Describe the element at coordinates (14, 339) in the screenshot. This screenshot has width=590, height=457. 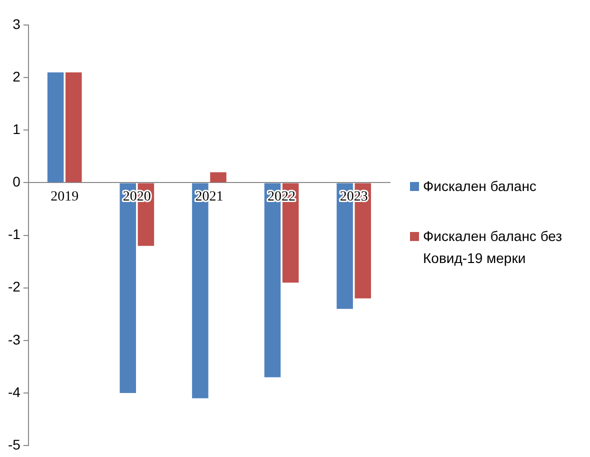
I see `y-tick-label: -3` at that location.